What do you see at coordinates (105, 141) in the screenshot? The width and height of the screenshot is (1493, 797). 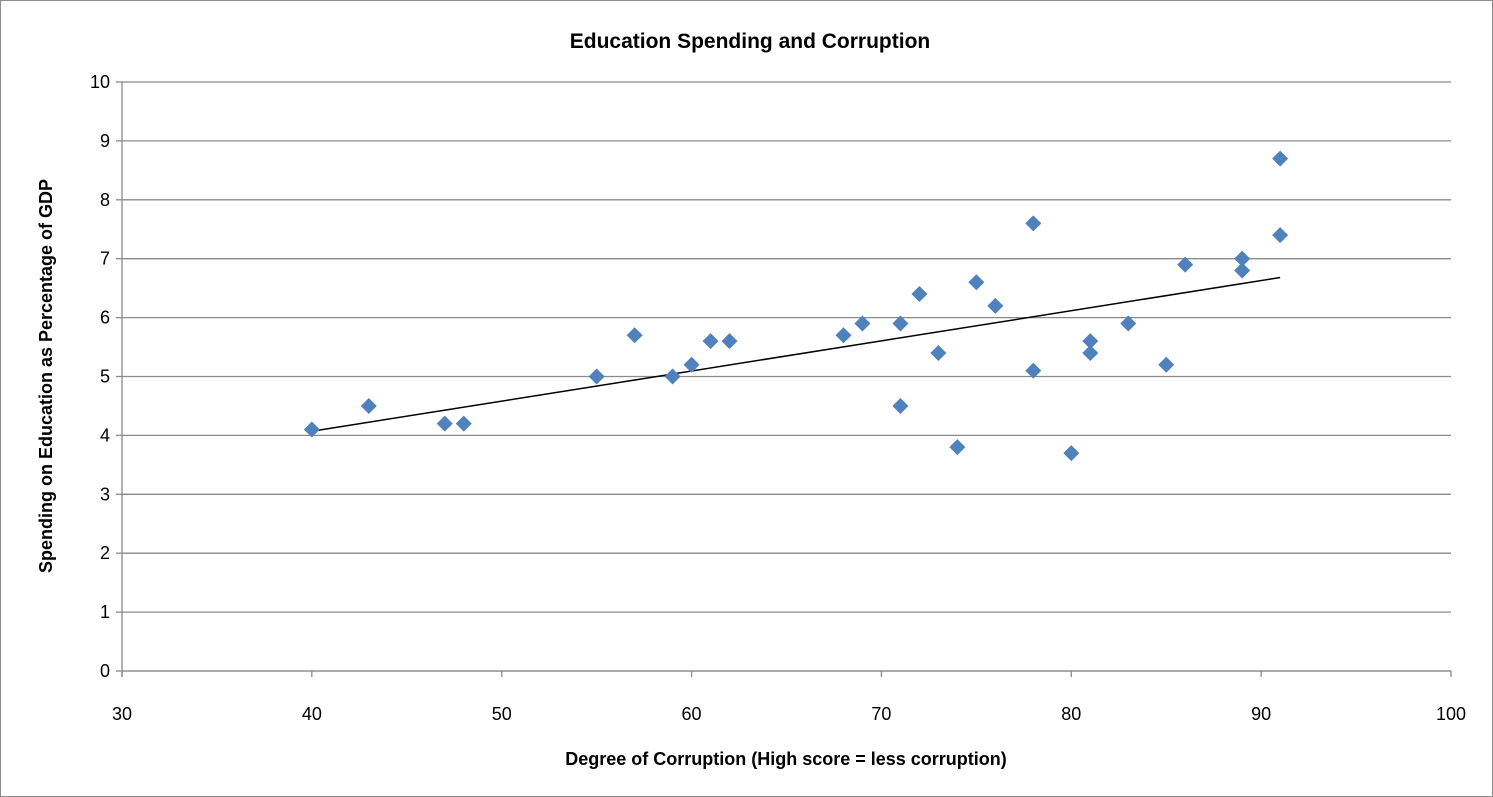 I see `y-tick-label: 9` at bounding box center [105, 141].